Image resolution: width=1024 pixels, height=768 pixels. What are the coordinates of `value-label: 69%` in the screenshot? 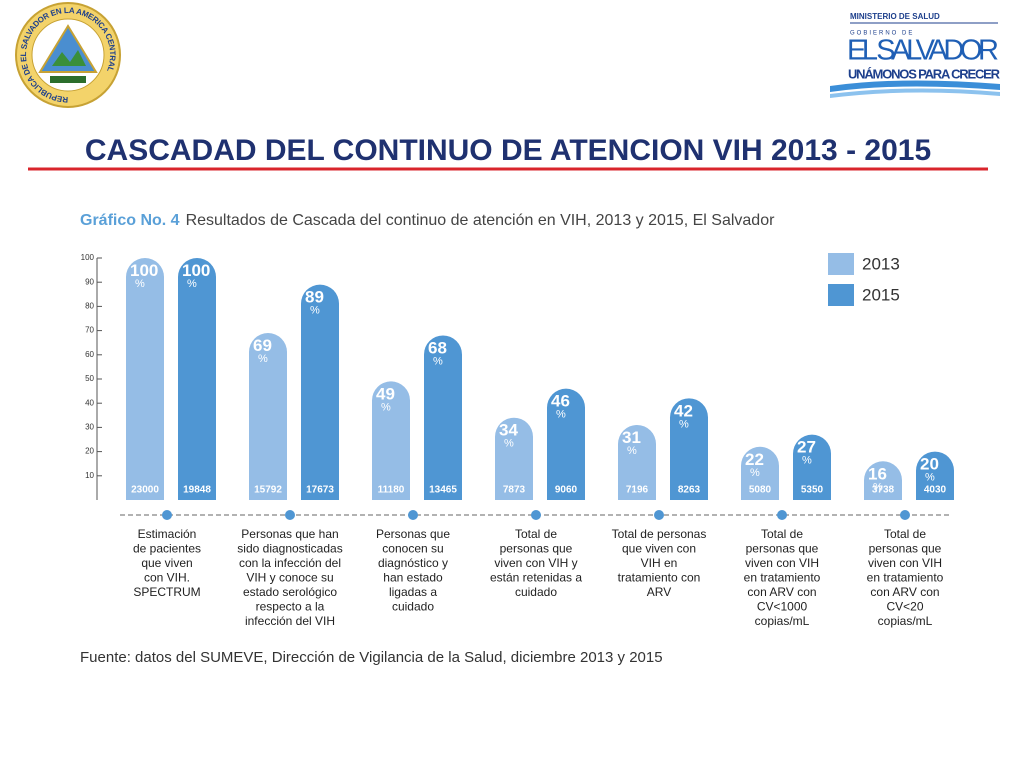 It's located at (262, 351).